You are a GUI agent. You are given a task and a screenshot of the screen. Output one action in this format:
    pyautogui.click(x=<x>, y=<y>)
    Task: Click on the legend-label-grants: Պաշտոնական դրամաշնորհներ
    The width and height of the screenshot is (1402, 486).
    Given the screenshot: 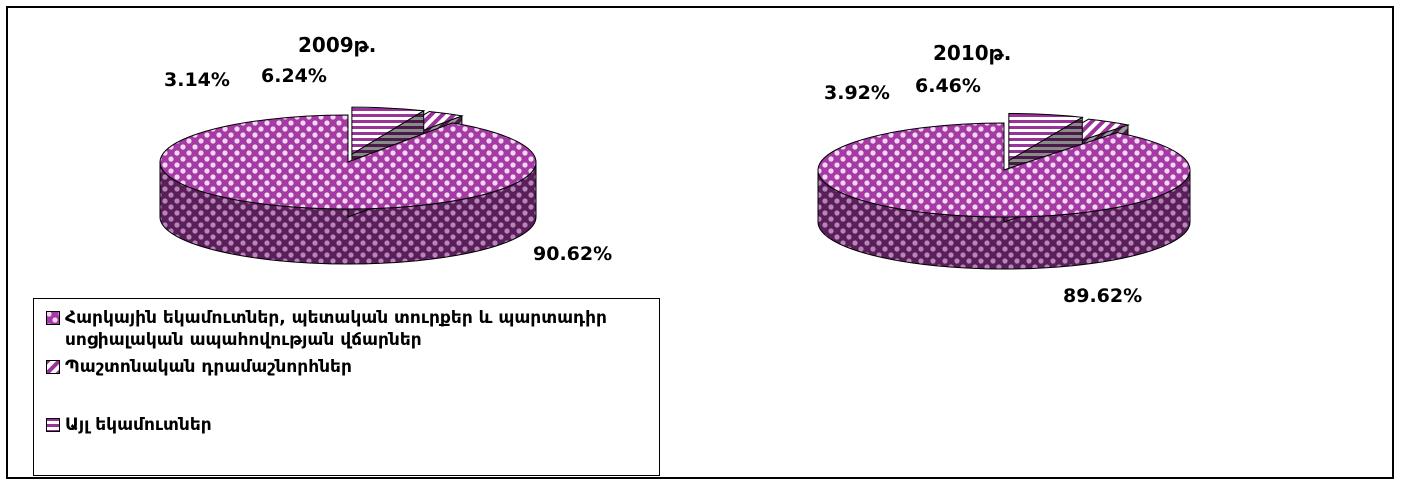 What is the action you would take?
    pyautogui.click(x=208, y=367)
    